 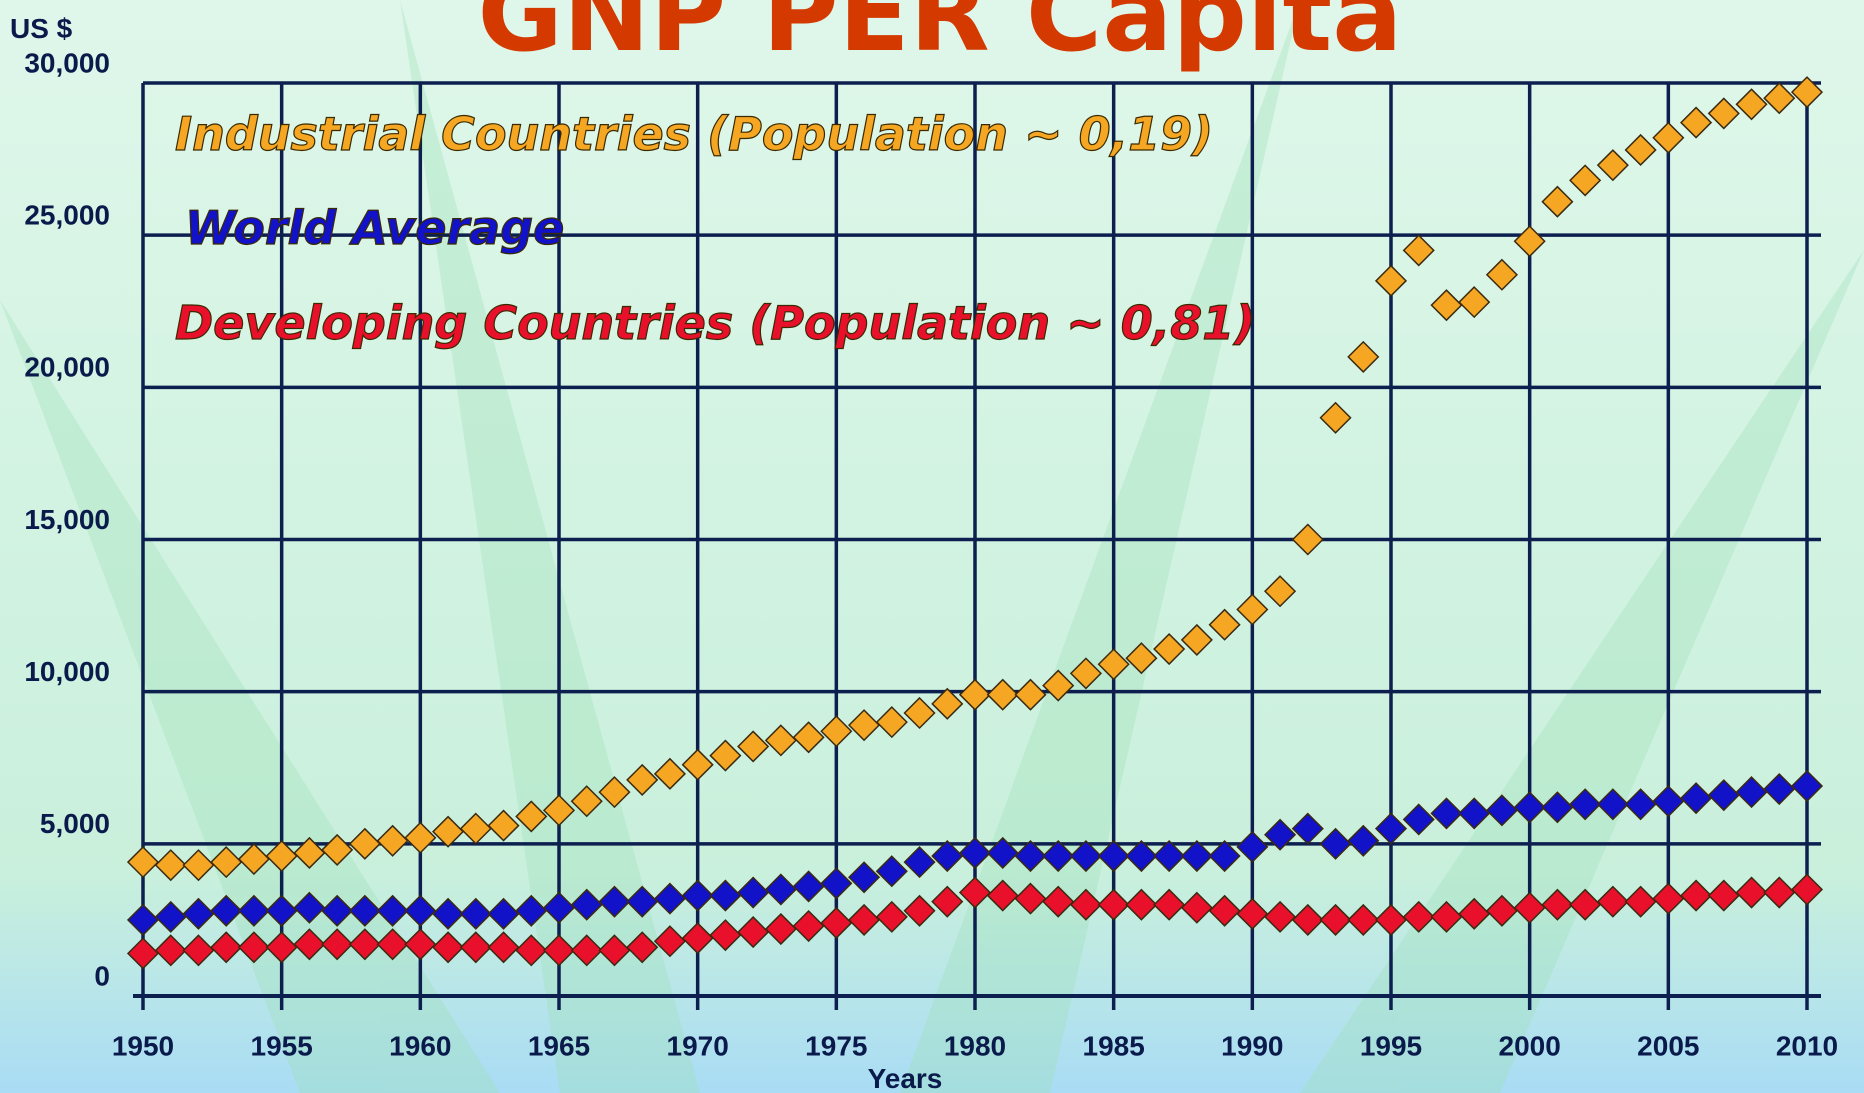 I want to click on x-tick-label: 1995, so click(x=1391, y=1045).